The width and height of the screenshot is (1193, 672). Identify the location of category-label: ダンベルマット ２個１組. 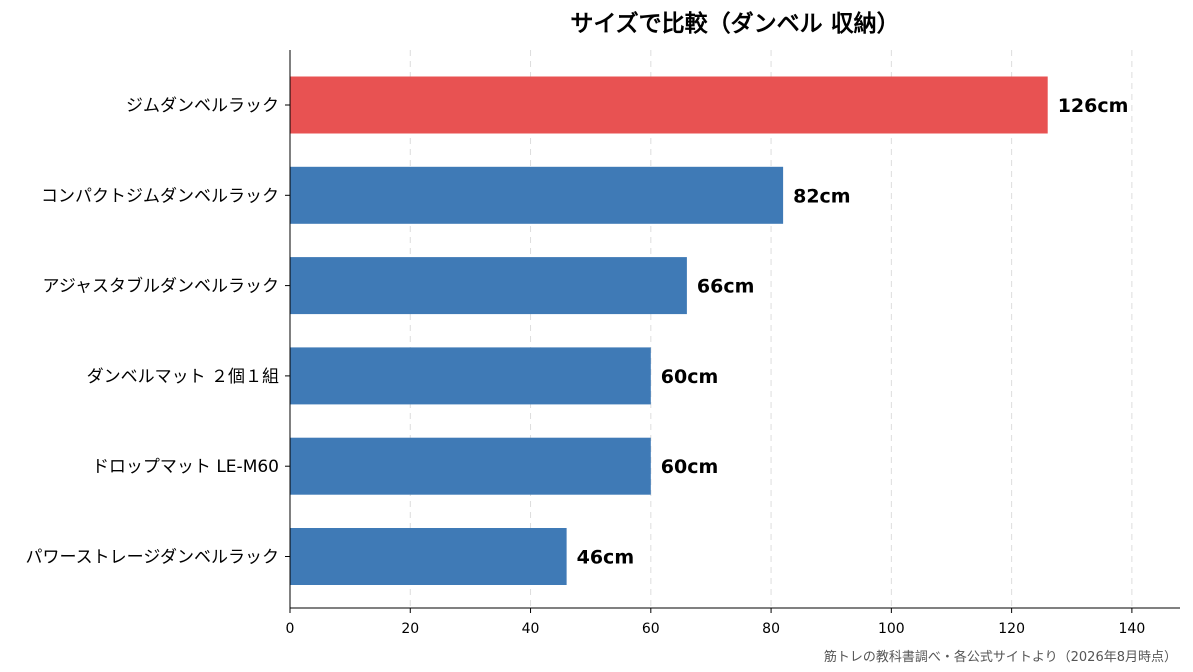
(183, 377).